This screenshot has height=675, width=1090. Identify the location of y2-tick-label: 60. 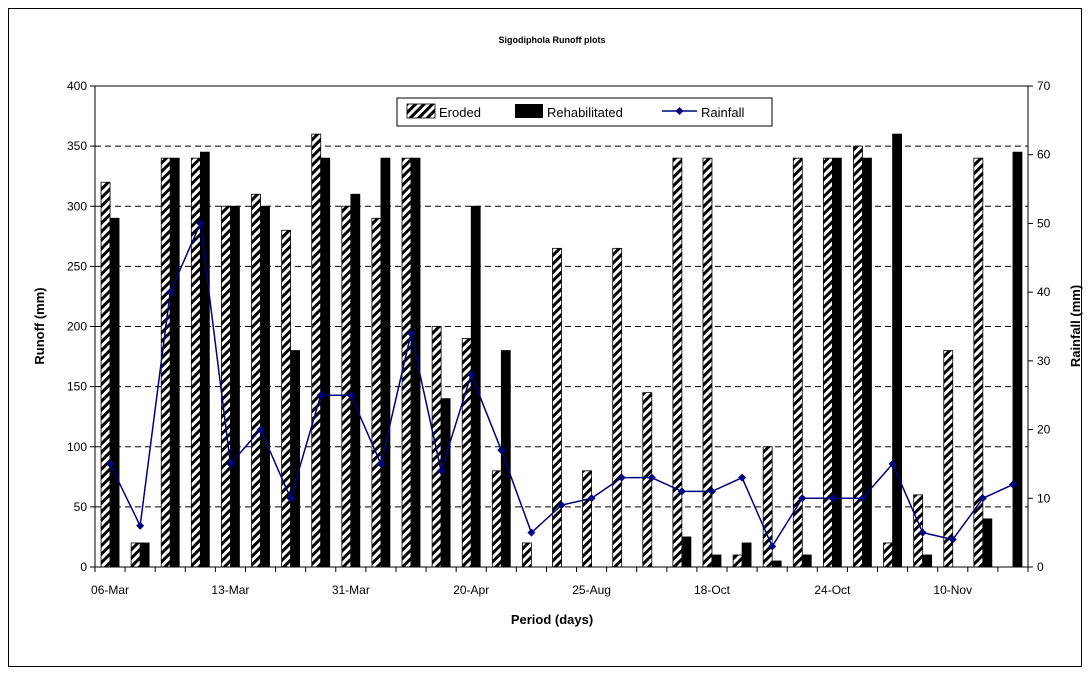
(1044, 155).